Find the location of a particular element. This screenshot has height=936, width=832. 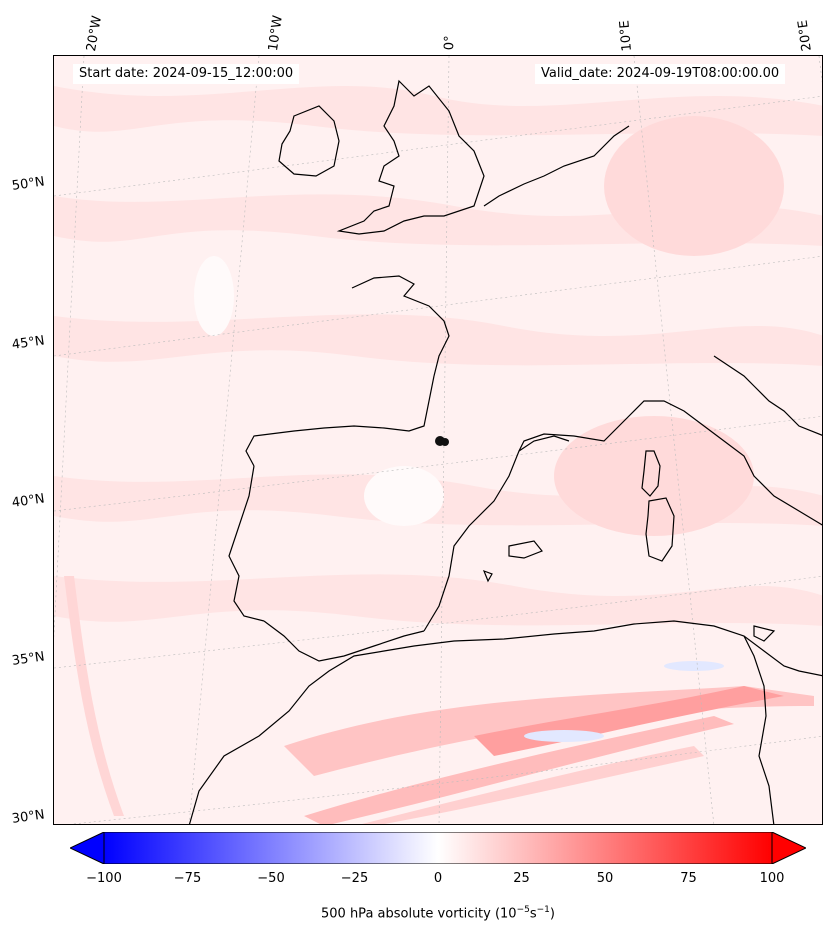

colorbar-tick-label: 50 is located at coordinates (605, 878).